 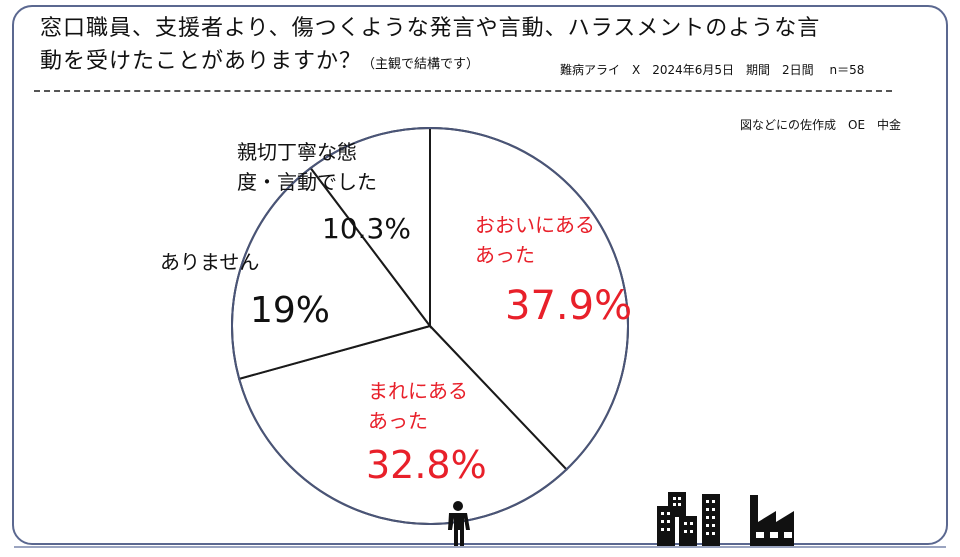 What do you see at coordinates (201, 61) in the screenshot?
I see `title-line-2: 動を受けたことがありますか？` at bounding box center [201, 61].